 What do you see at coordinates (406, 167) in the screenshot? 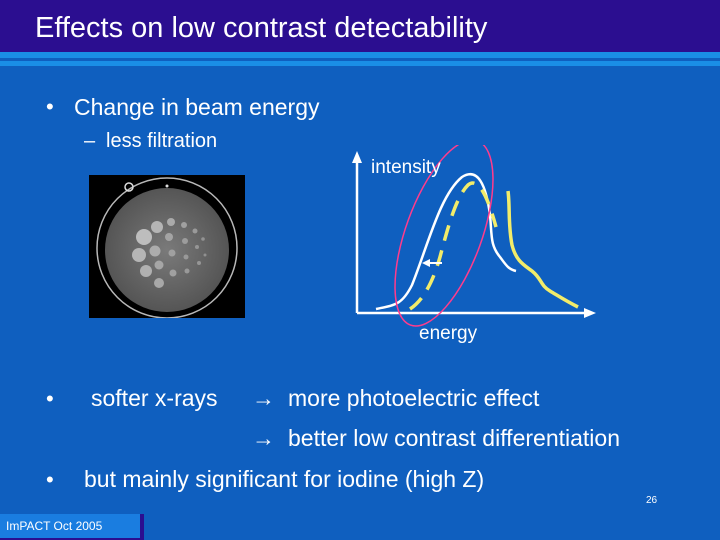
I see `axis-label-intensity: intensity` at bounding box center [406, 167].